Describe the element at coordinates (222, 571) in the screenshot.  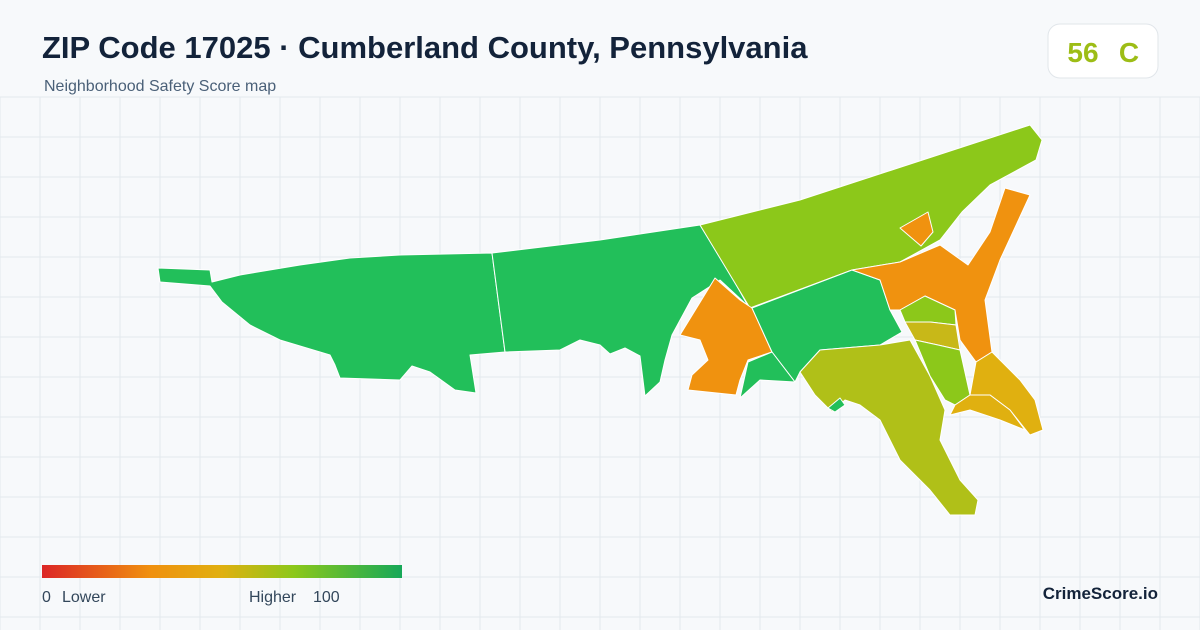
I see `legend-gradient` at that location.